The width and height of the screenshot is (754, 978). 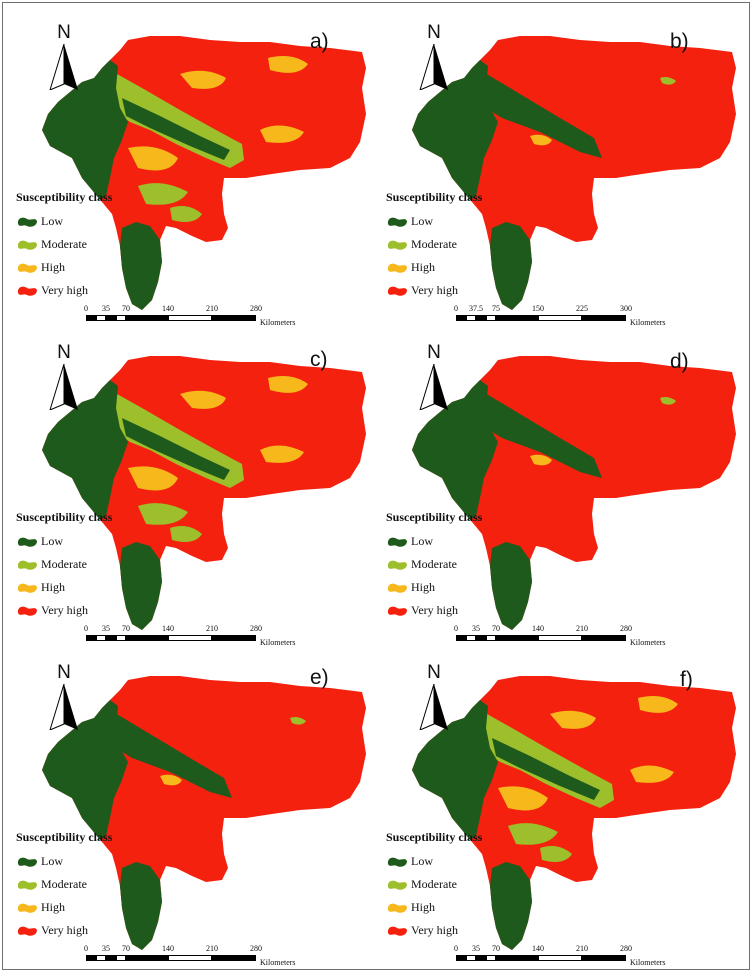 What do you see at coordinates (319, 359) in the screenshot?
I see `panel-letter: c)` at bounding box center [319, 359].